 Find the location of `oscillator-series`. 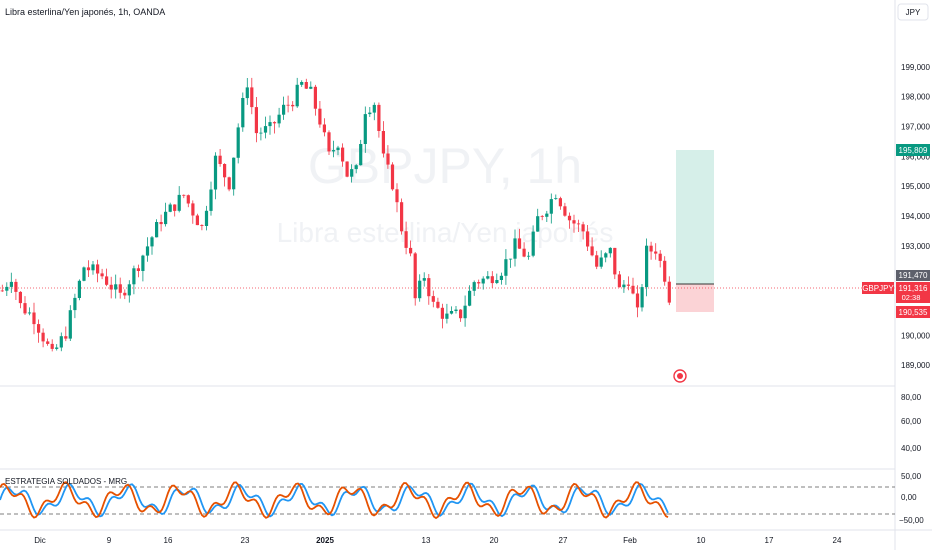

oscillator-series is located at coordinates (334, 500).